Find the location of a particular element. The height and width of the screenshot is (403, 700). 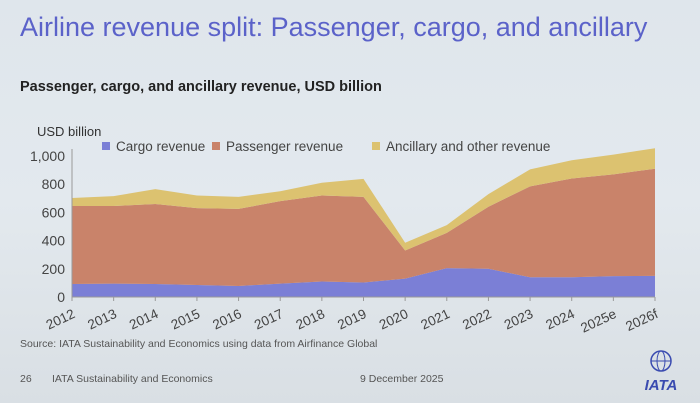

y-tick-label: 600 is located at coordinates (54, 212).